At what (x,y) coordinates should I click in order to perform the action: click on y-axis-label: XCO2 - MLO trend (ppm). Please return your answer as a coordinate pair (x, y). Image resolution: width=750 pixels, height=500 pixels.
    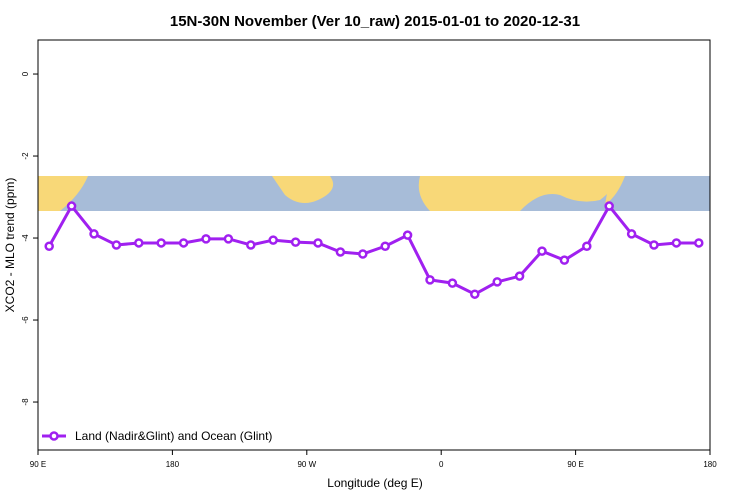
    Looking at the image, I should click on (10, 245).